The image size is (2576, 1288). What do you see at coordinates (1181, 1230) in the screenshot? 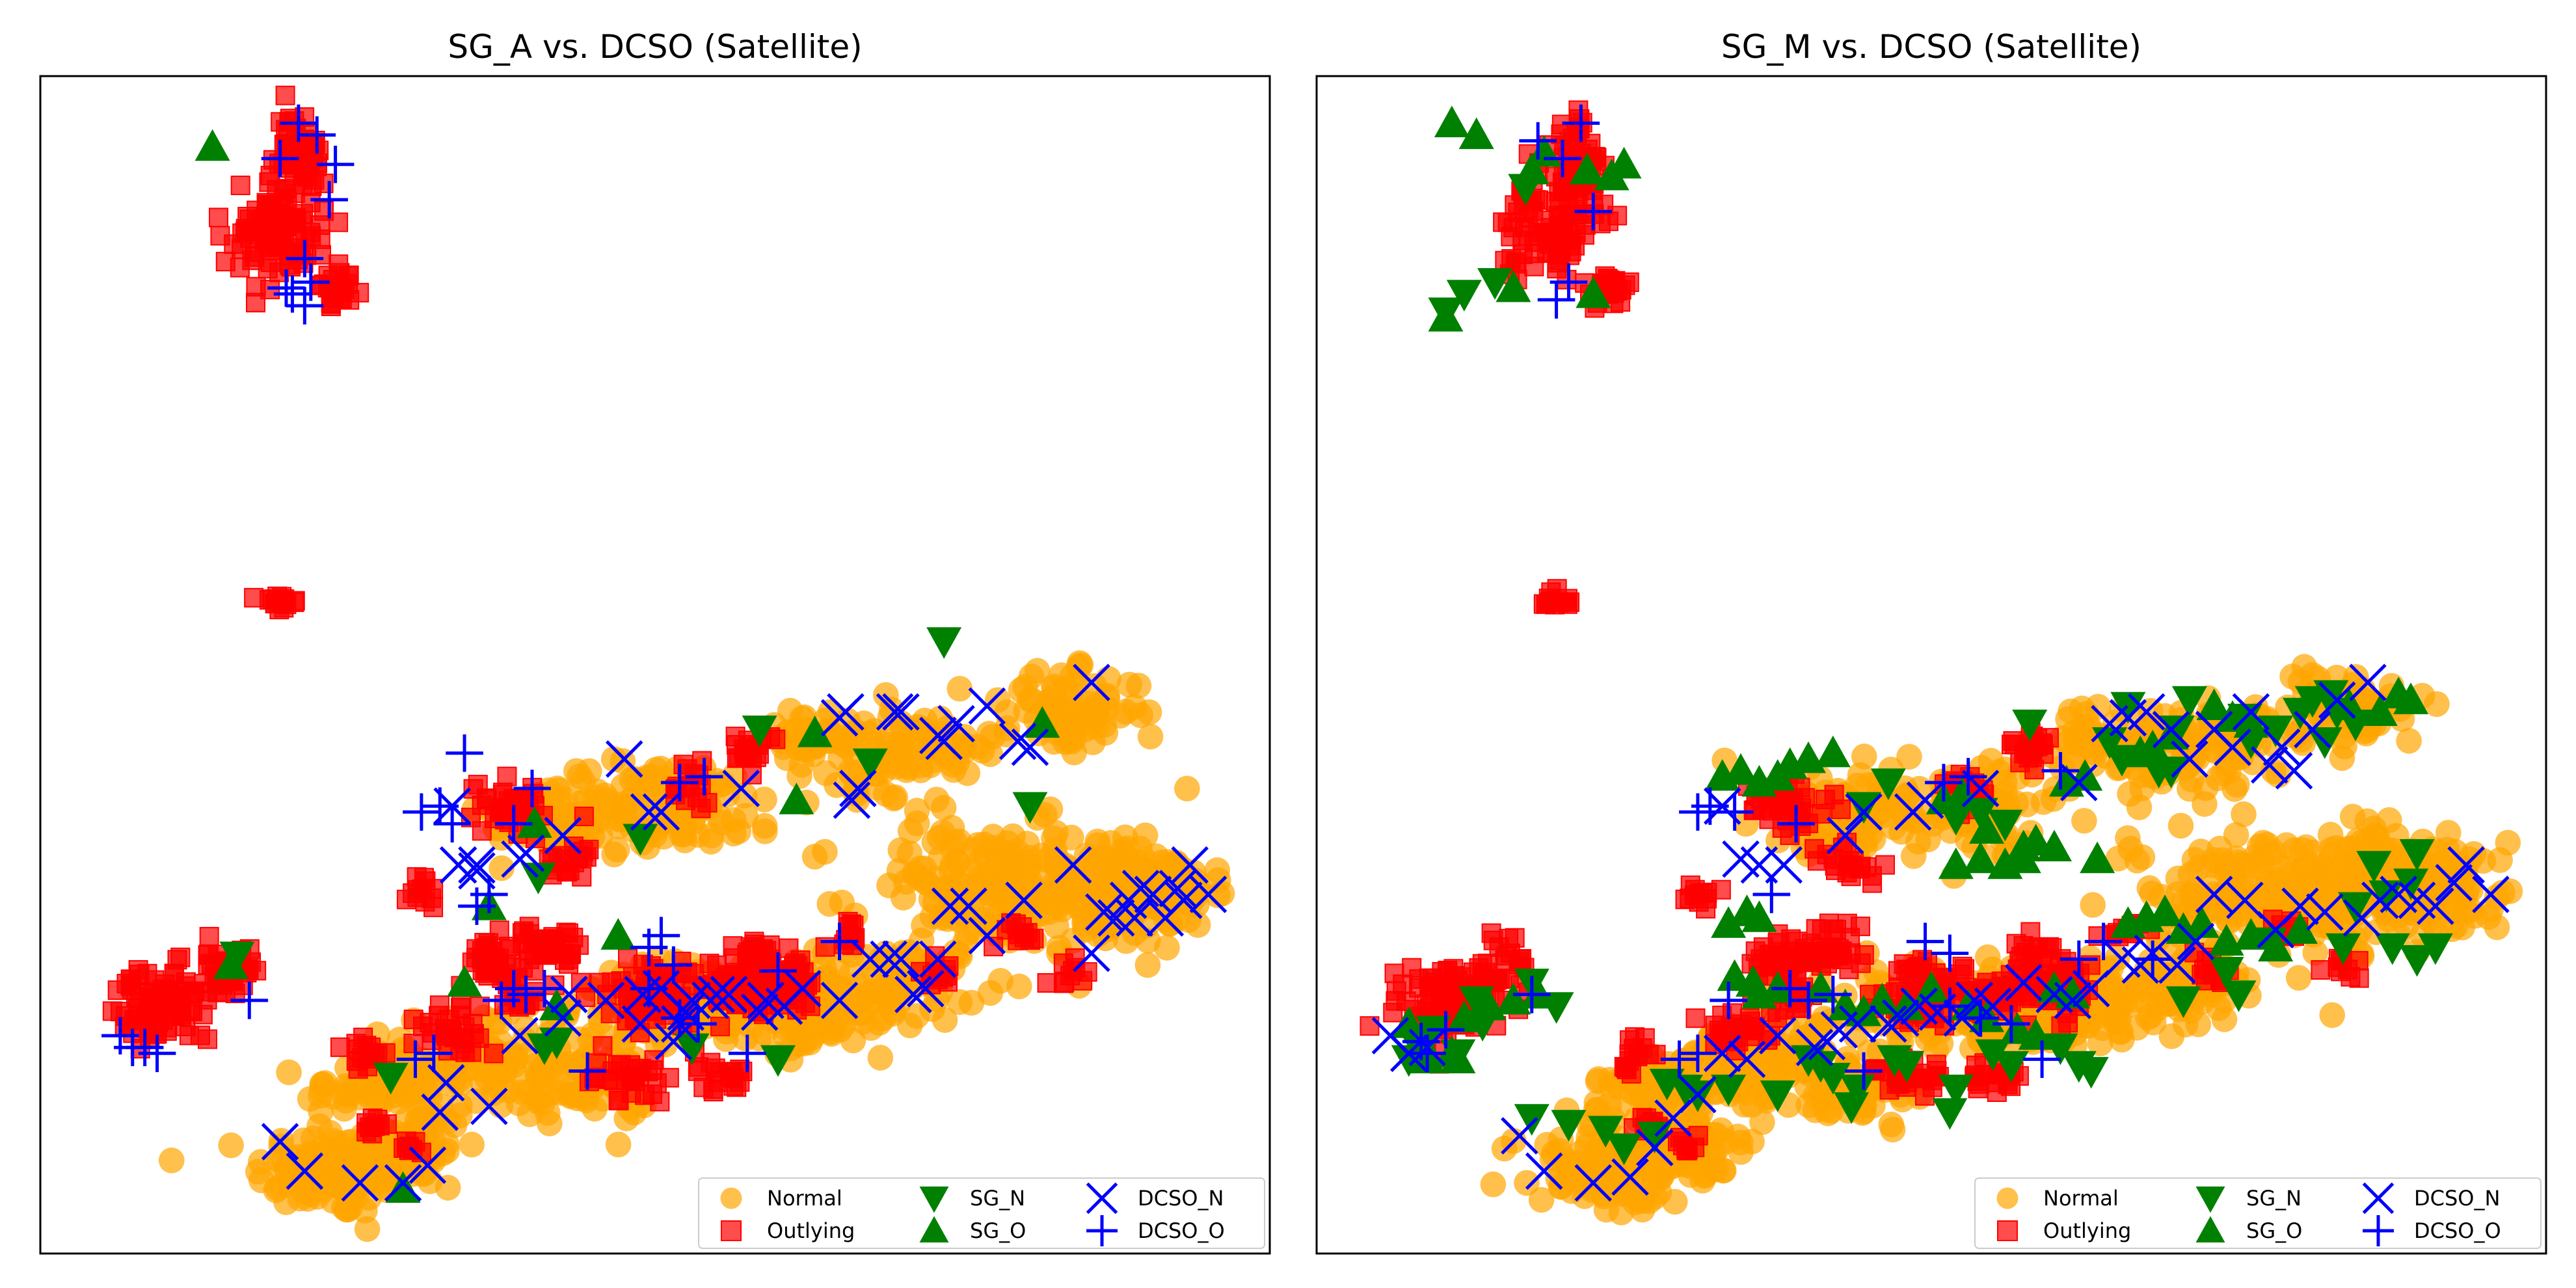
I see `legend-dcso-o-label: DCSO_O` at bounding box center [1181, 1230].